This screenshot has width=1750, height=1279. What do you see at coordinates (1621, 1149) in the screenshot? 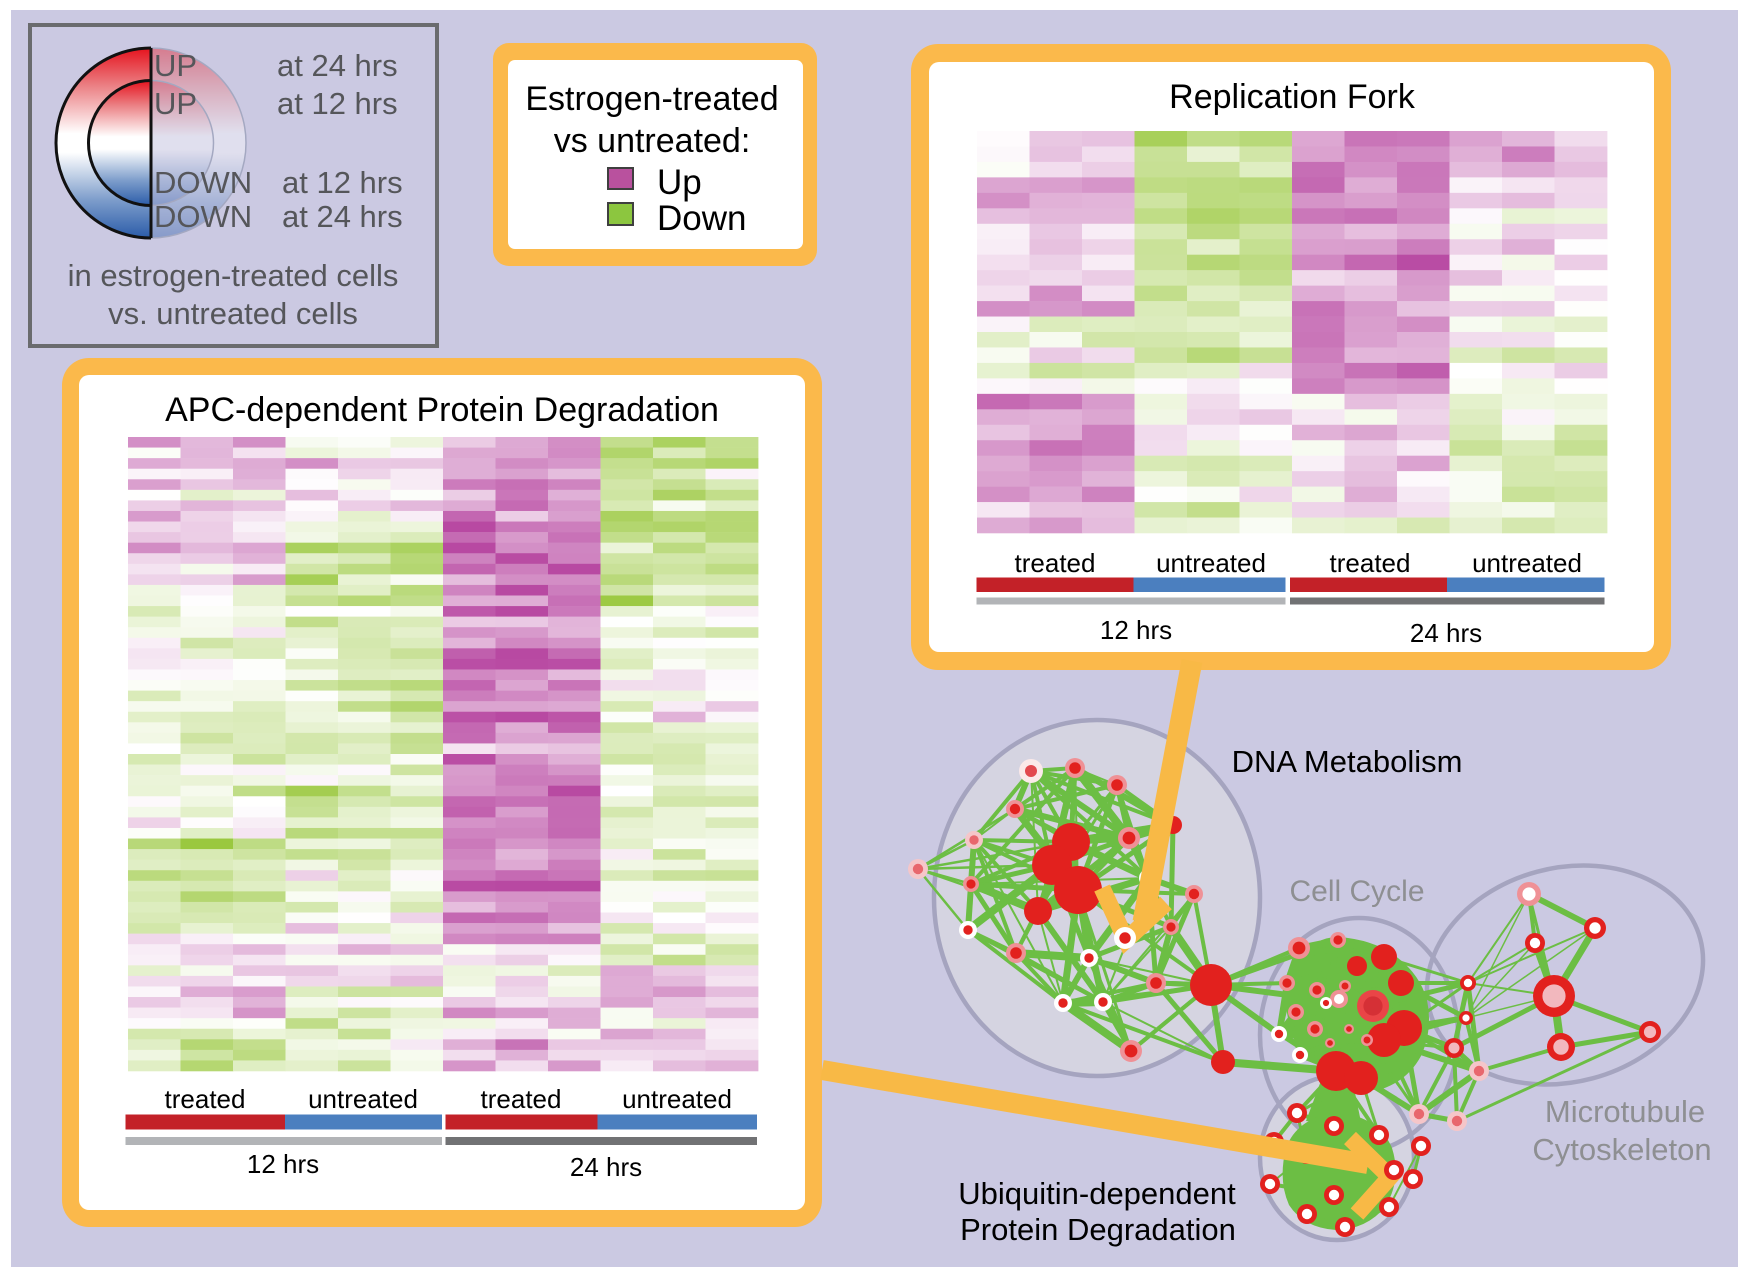
I see `svg-text: Cytoskeleton` at bounding box center [1621, 1149].